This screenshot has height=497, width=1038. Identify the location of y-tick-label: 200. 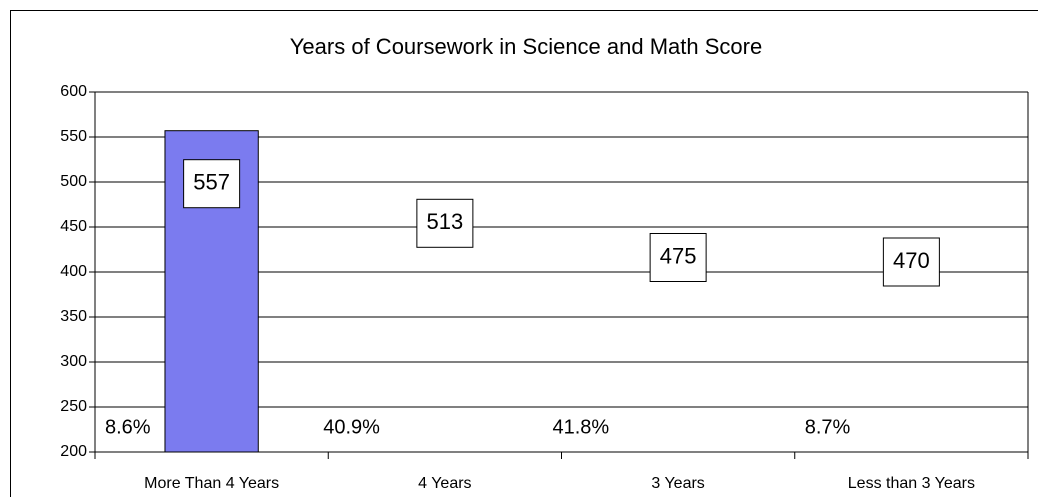
(73, 451).